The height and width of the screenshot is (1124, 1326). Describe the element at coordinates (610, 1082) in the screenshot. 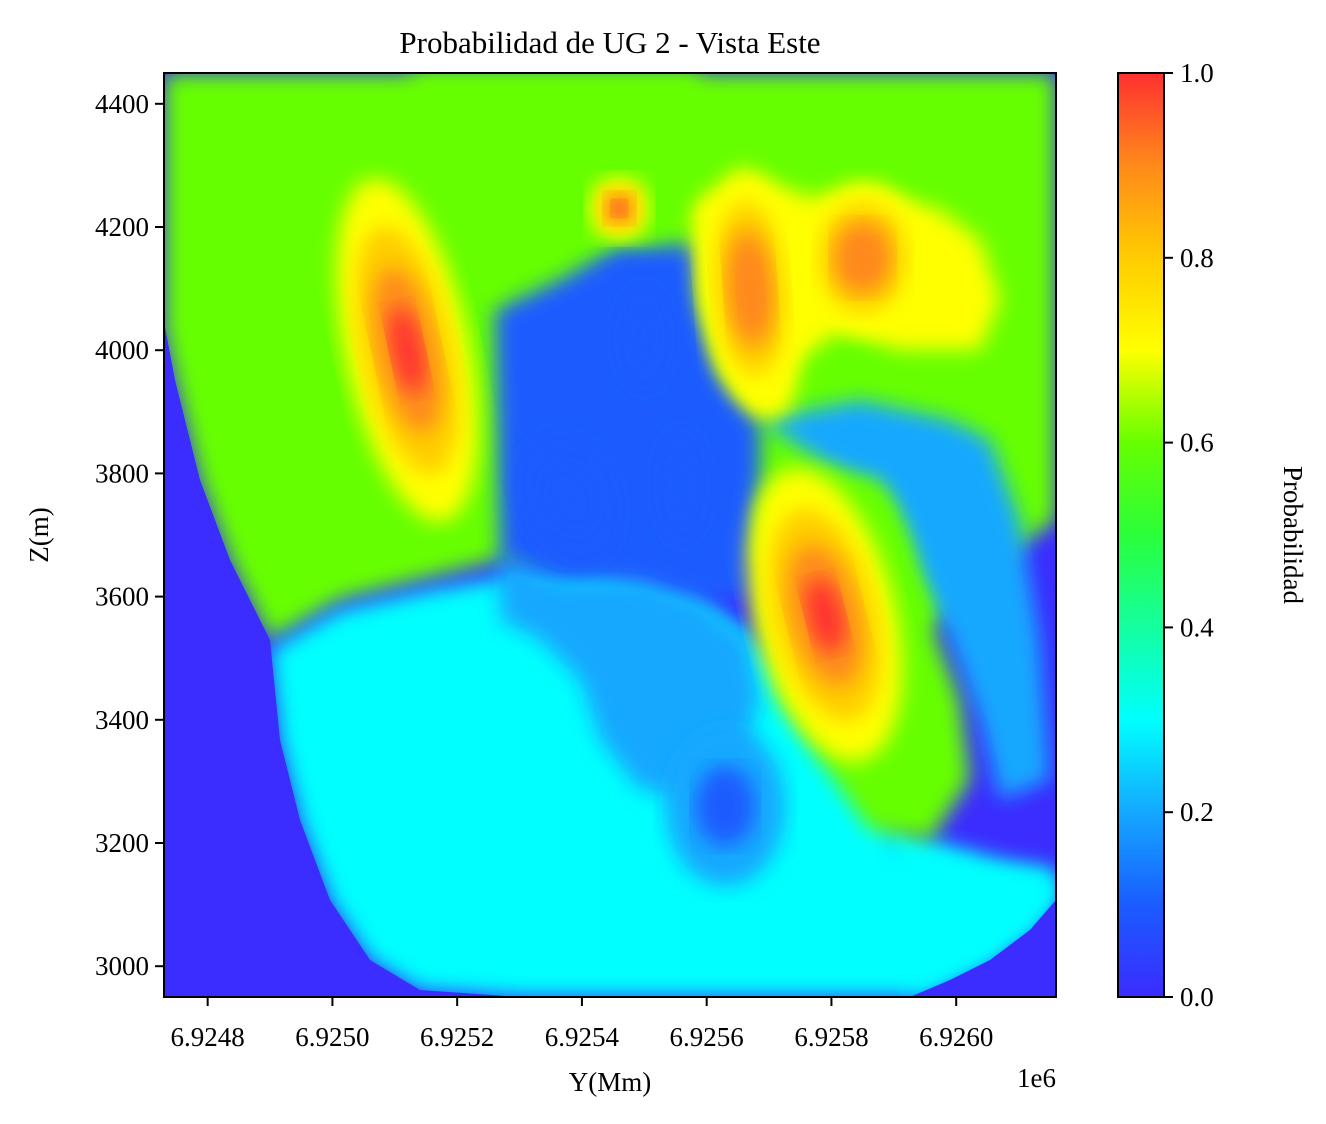

I see `x-axis-label: Y(Mm)` at that location.